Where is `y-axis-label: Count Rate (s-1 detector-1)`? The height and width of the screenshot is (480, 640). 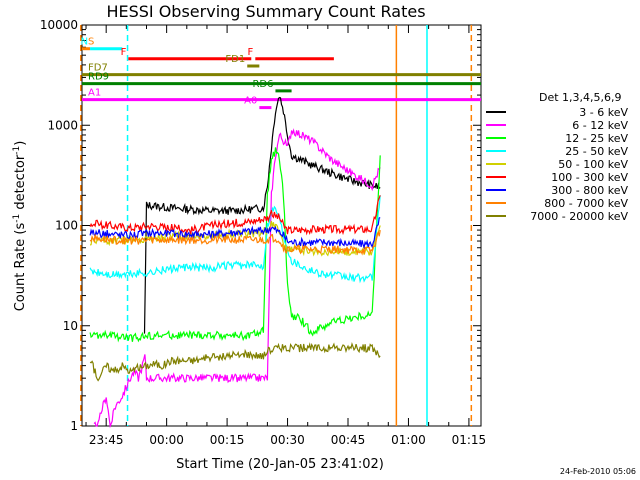 y-axis-label: Count Rate (s-1 detector-1) is located at coordinates (20, 226).